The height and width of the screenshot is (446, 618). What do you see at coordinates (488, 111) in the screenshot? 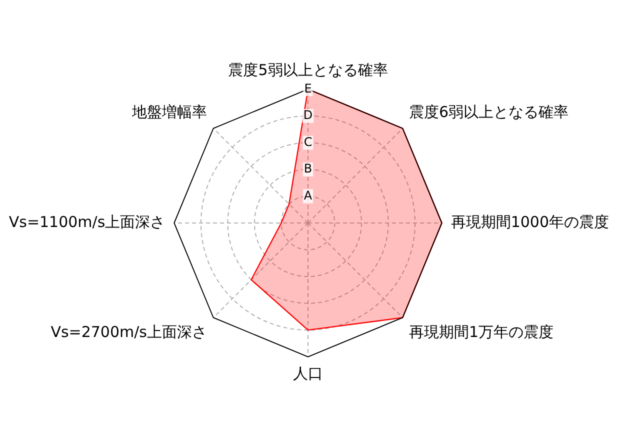
I see `spoke-label: 震度6弱以上となる確率` at bounding box center [488, 111].